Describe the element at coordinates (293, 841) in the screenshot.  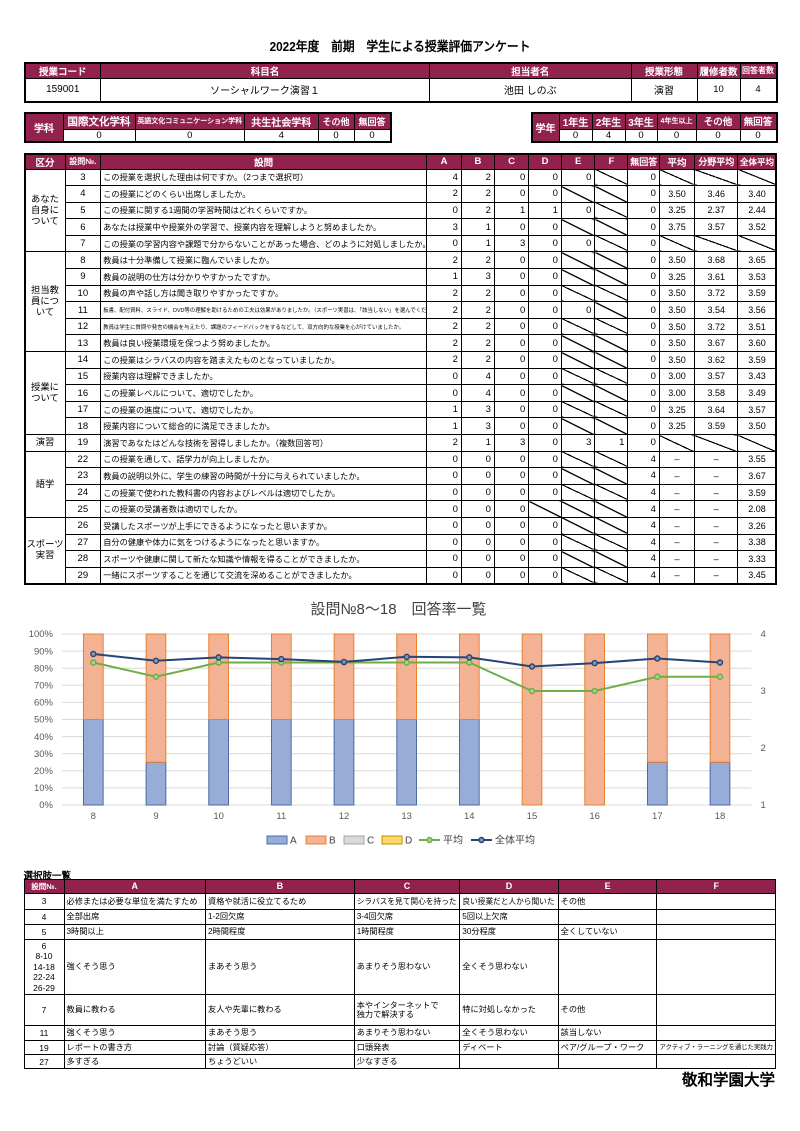
I see `svg-text: A` at that location.